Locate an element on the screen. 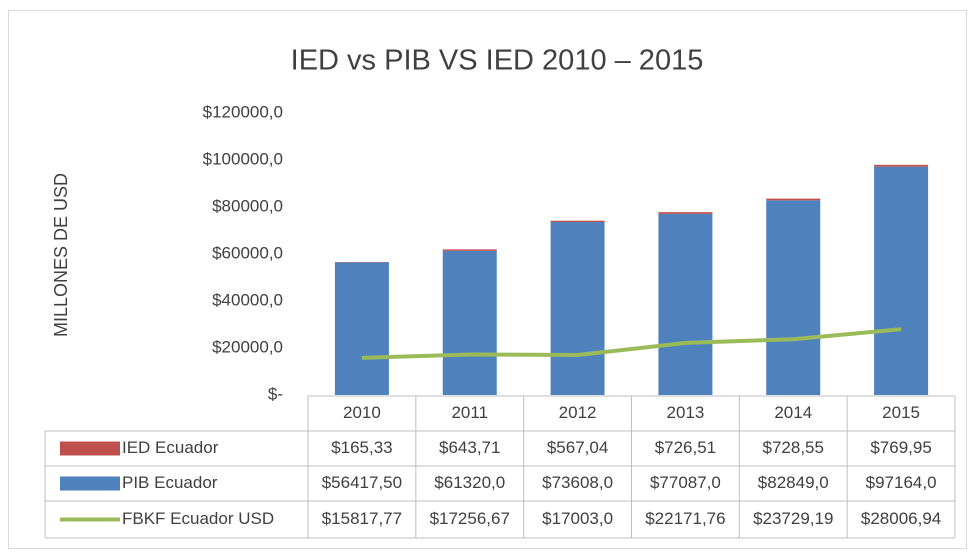 The image size is (969, 559). data-label: $728,55 is located at coordinates (793, 447).